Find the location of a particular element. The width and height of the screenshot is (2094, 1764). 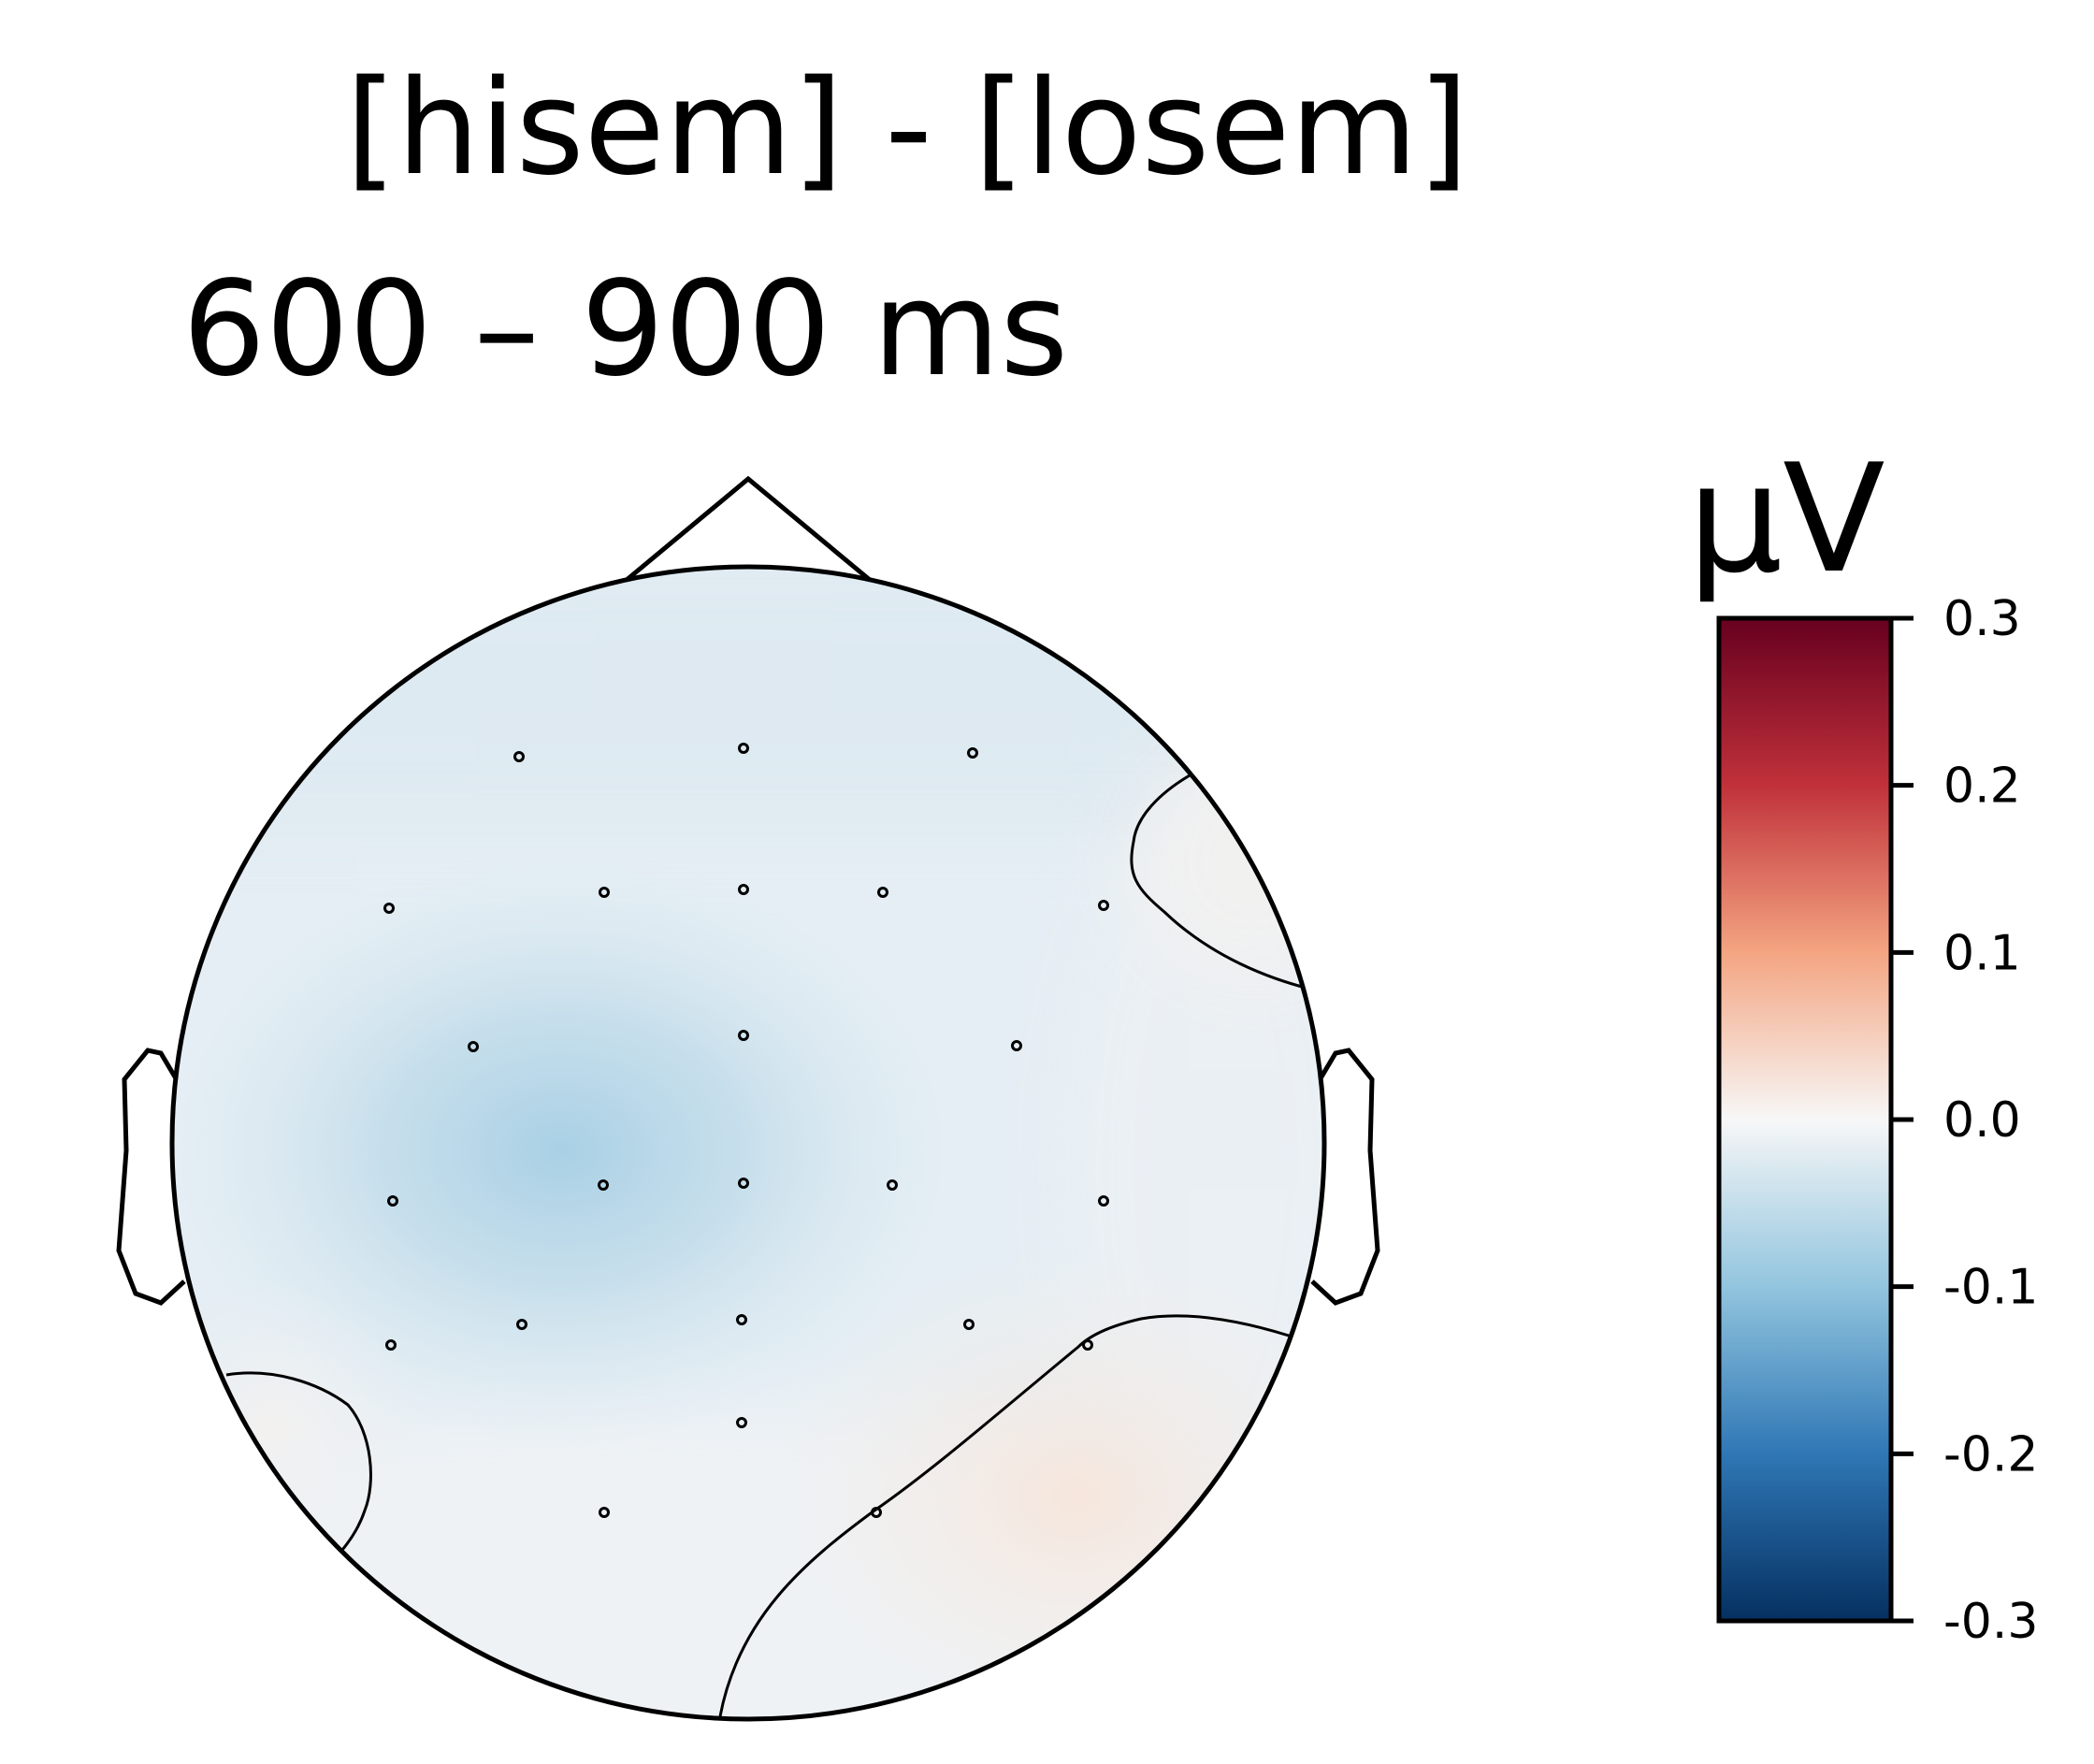

positive-region-left-occipital is located at coordinates (271, 1431).